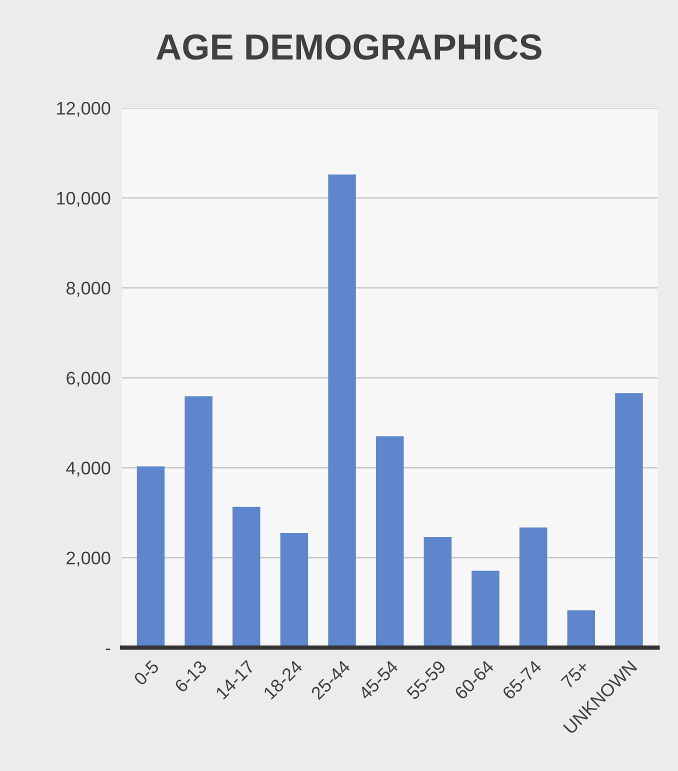  I want to click on chart-title: AGE DEMOGRAPHICS, so click(349, 47).